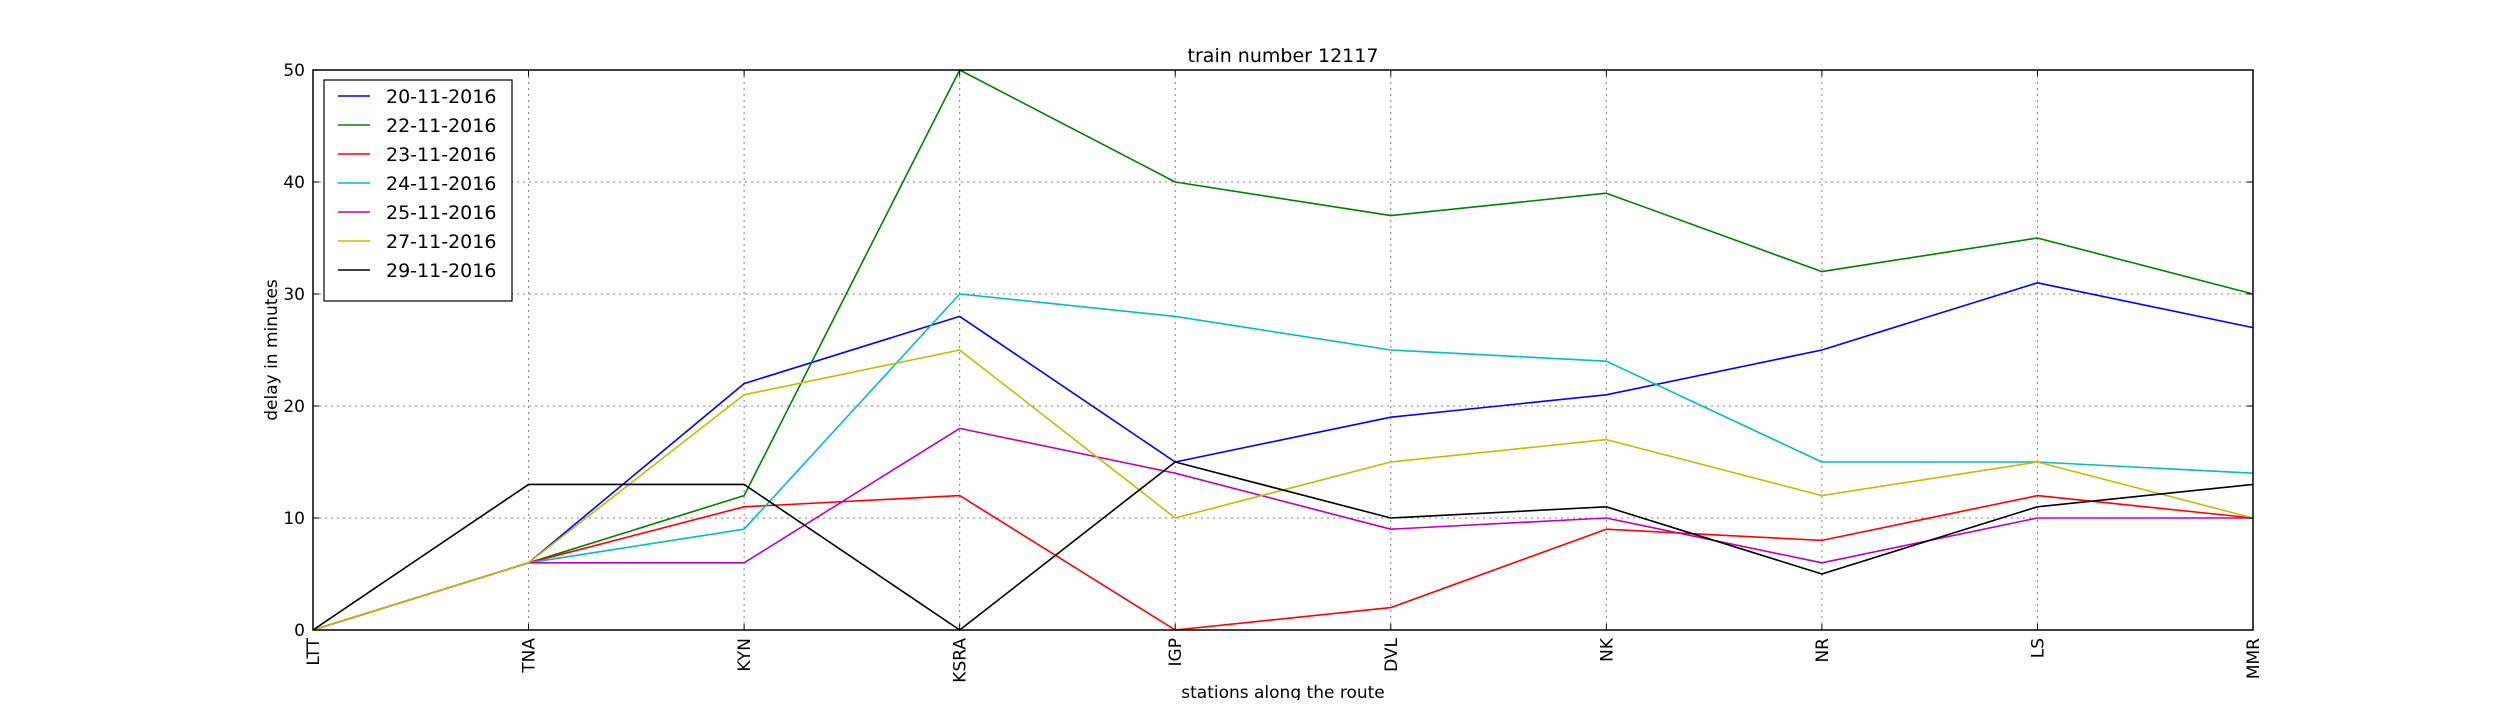 The height and width of the screenshot is (704, 2500). Describe the element at coordinates (314, 651) in the screenshot. I see `x-tick-label: LTT` at that location.